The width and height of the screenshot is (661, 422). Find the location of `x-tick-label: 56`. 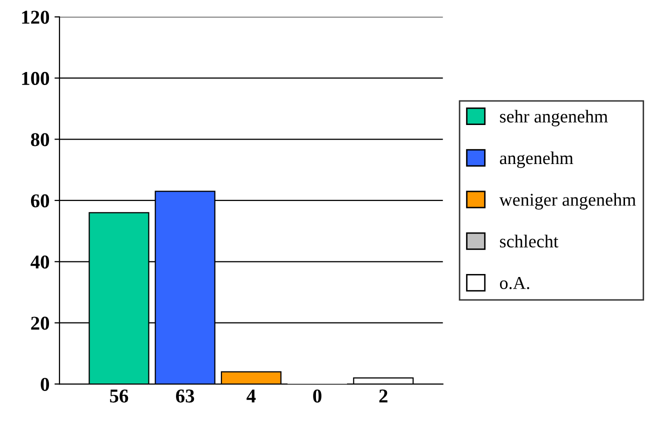

x-tick-label: 56 is located at coordinates (119, 396).